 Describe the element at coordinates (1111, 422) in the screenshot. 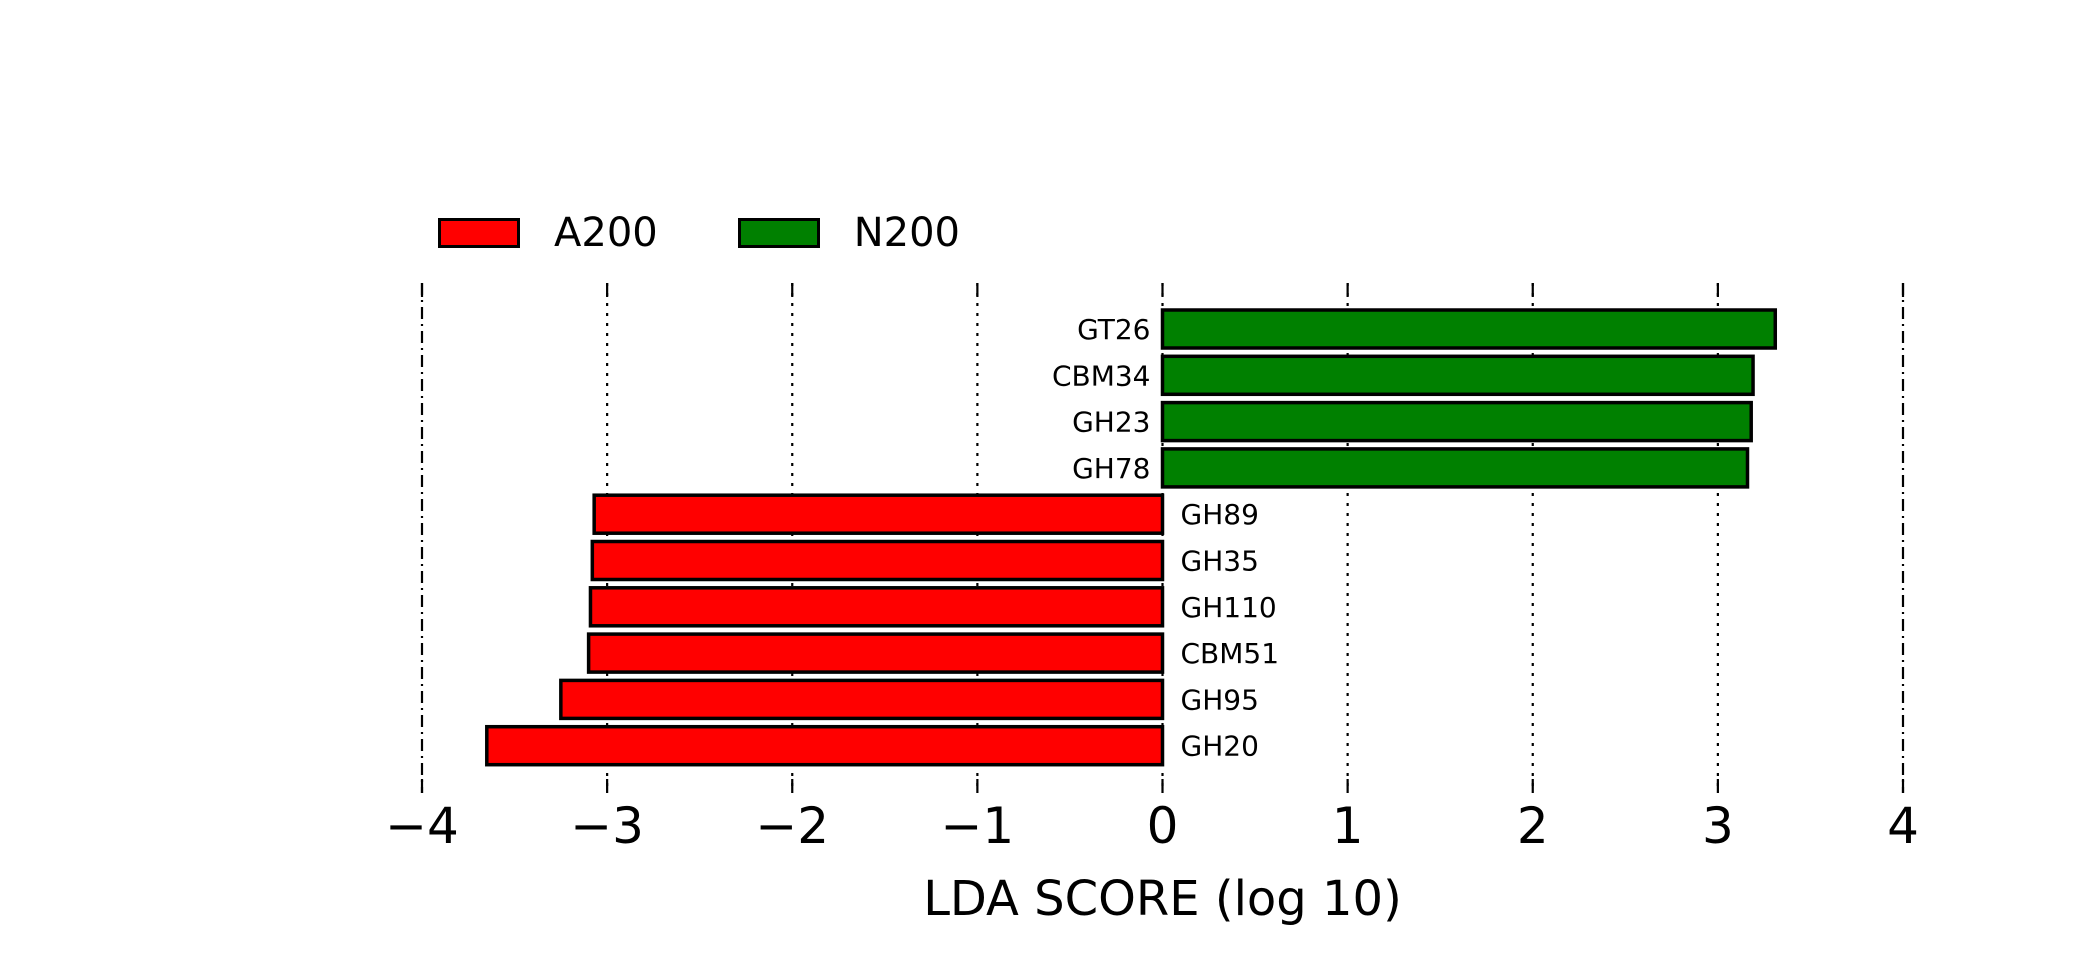

I see `bar-label: GH23` at that location.